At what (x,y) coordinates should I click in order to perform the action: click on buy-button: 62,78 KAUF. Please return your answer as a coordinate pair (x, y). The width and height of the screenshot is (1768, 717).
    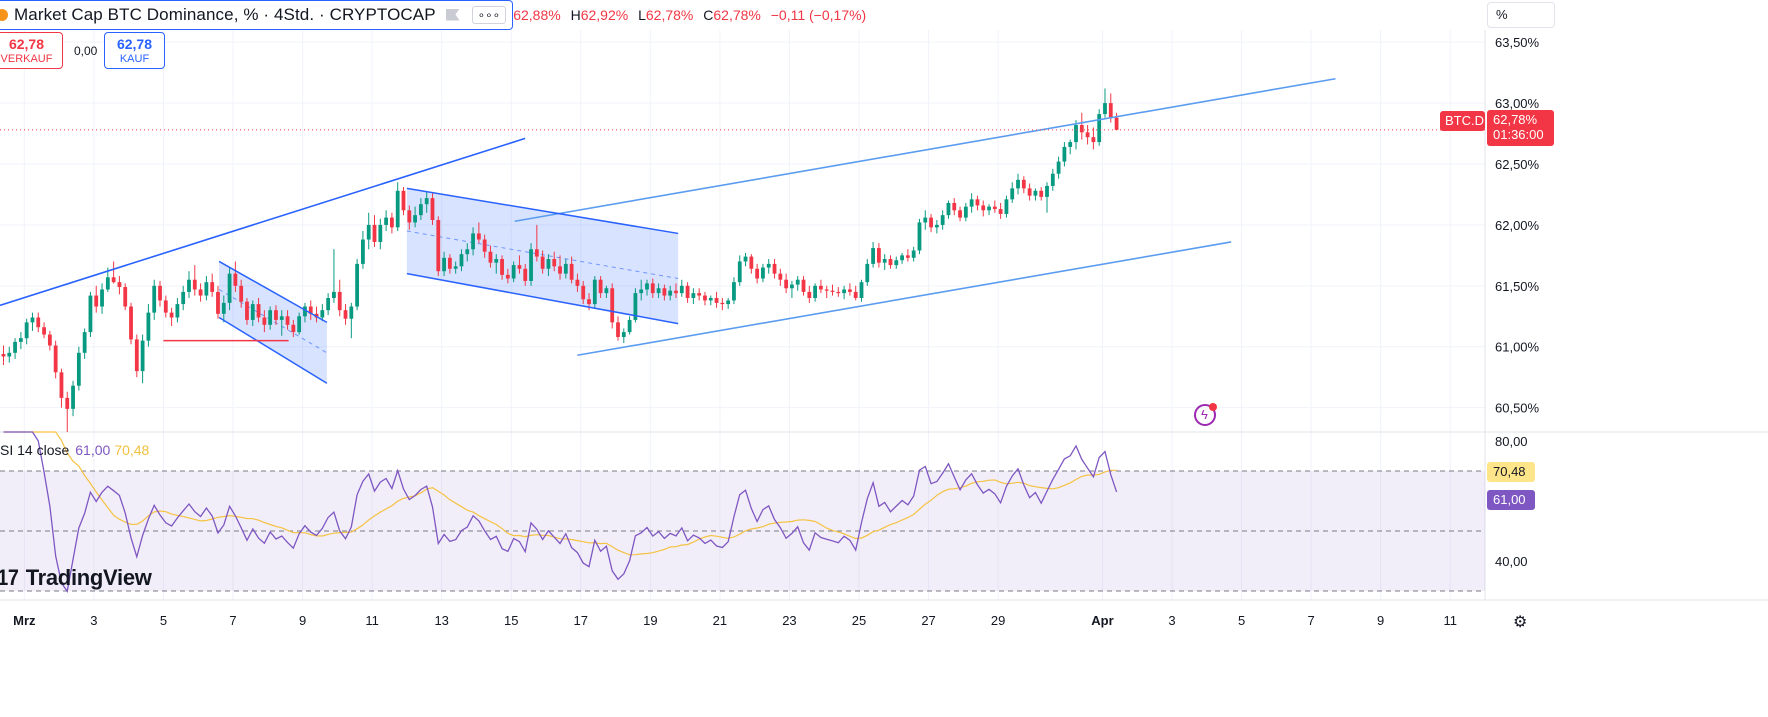
    Looking at the image, I should click on (134, 50).